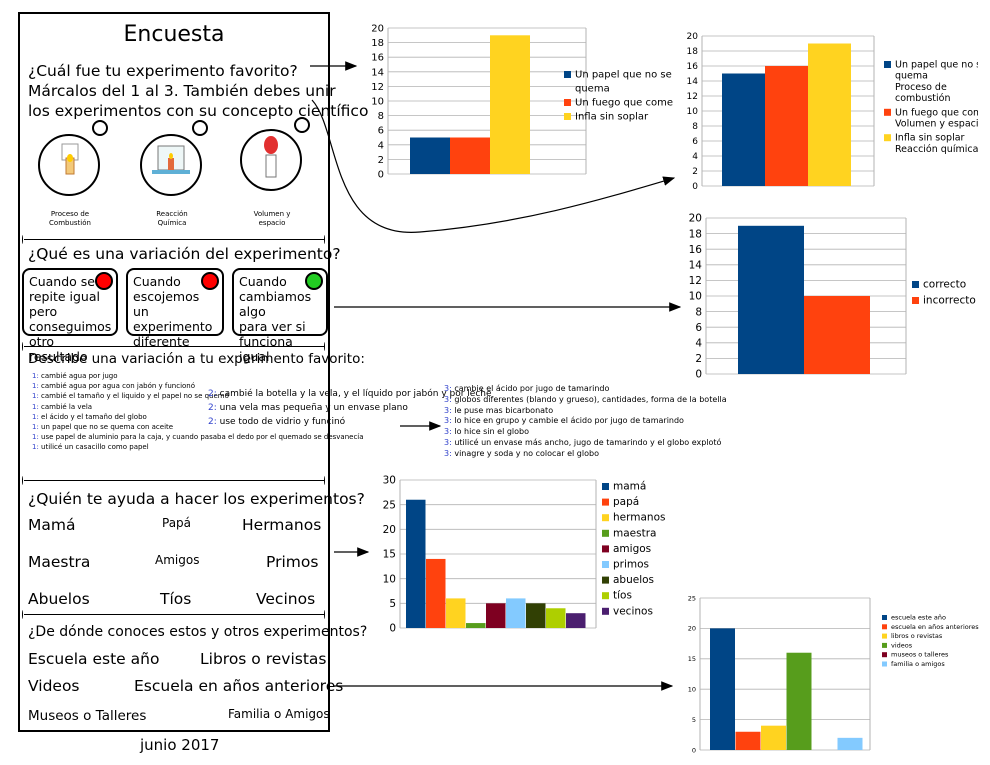 This screenshot has width=990, height=765. I want to click on poster-date: junio 2017, so click(180, 745).